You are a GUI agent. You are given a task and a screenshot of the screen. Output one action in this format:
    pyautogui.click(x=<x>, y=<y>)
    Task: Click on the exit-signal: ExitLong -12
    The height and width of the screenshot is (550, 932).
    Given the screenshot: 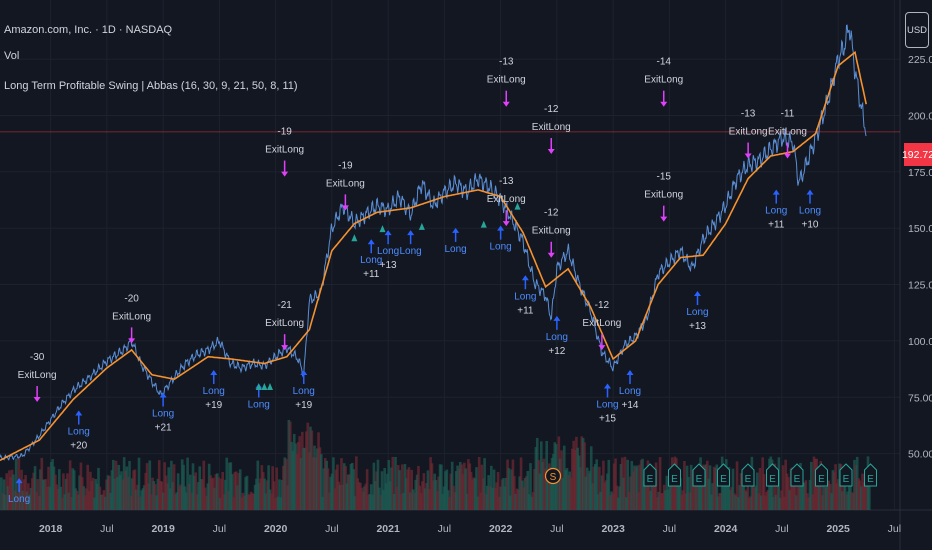 What is the action you would take?
    pyautogui.click(x=601, y=325)
    